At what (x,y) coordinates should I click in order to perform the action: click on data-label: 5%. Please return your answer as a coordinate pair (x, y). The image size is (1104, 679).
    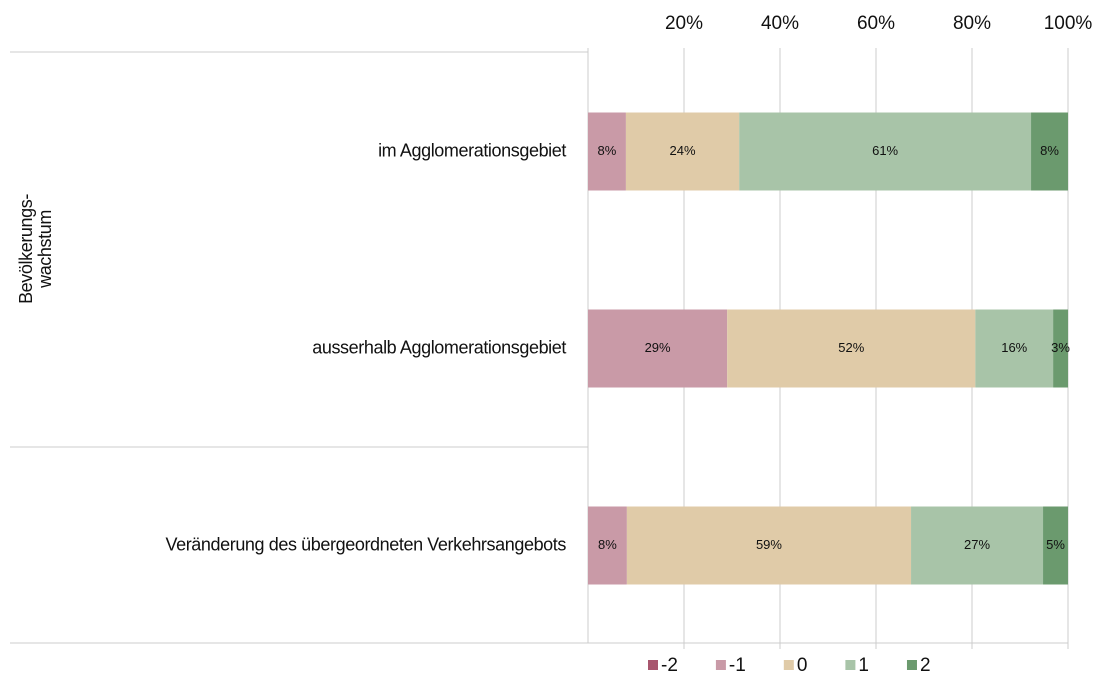
    Looking at the image, I should click on (1055, 544).